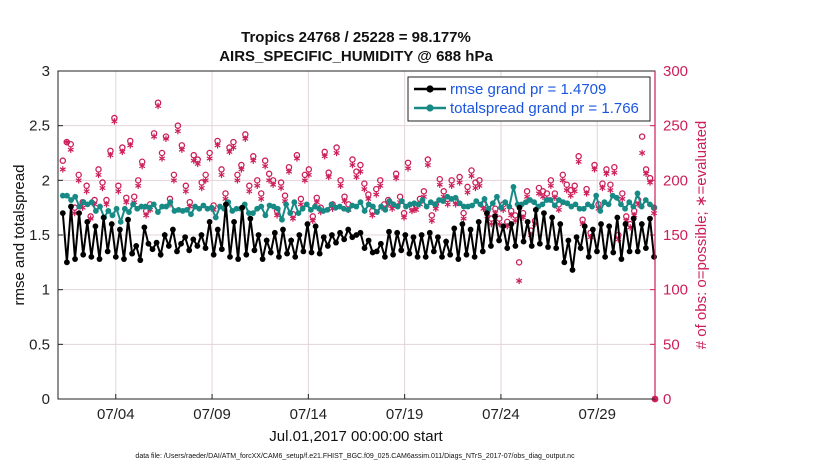 This screenshot has width=830, height=470. What do you see at coordinates (430, 89) in the screenshot?
I see `legend-rmse-marker` at bounding box center [430, 89].